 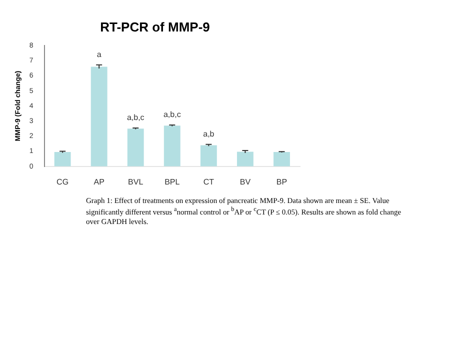 I want to click on chart-title: RT-PCR of MMP-9, so click(x=155, y=26).